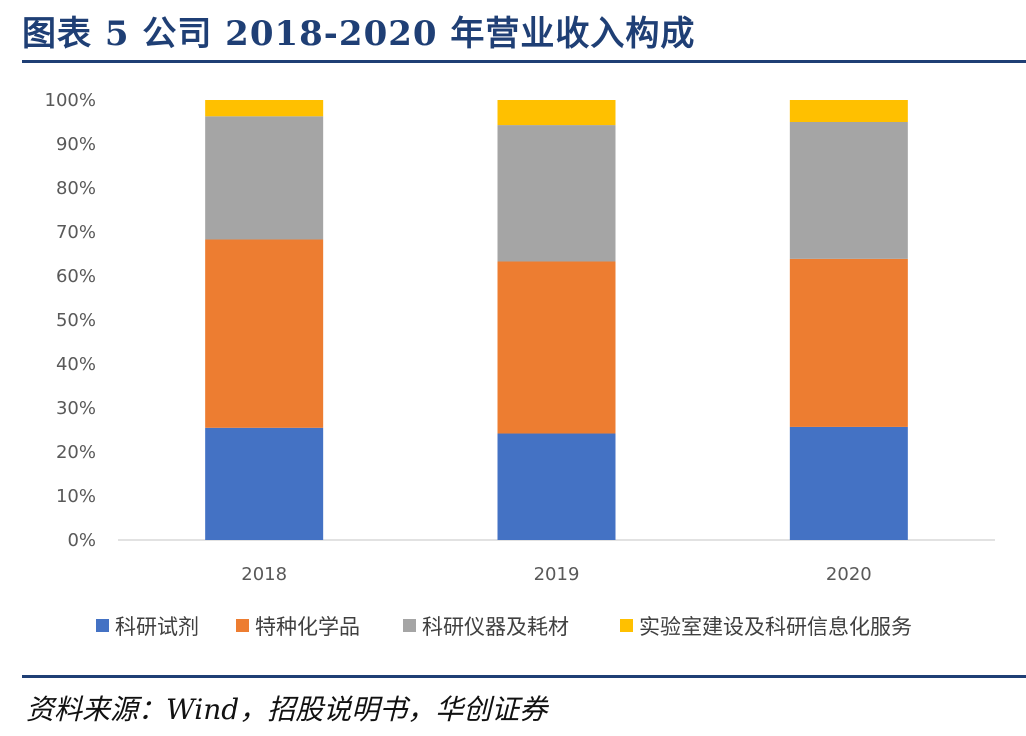 The width and height of the screenshot is (1026, 736). I want to click on legend-label: 科研试剂, so click(157, 627).